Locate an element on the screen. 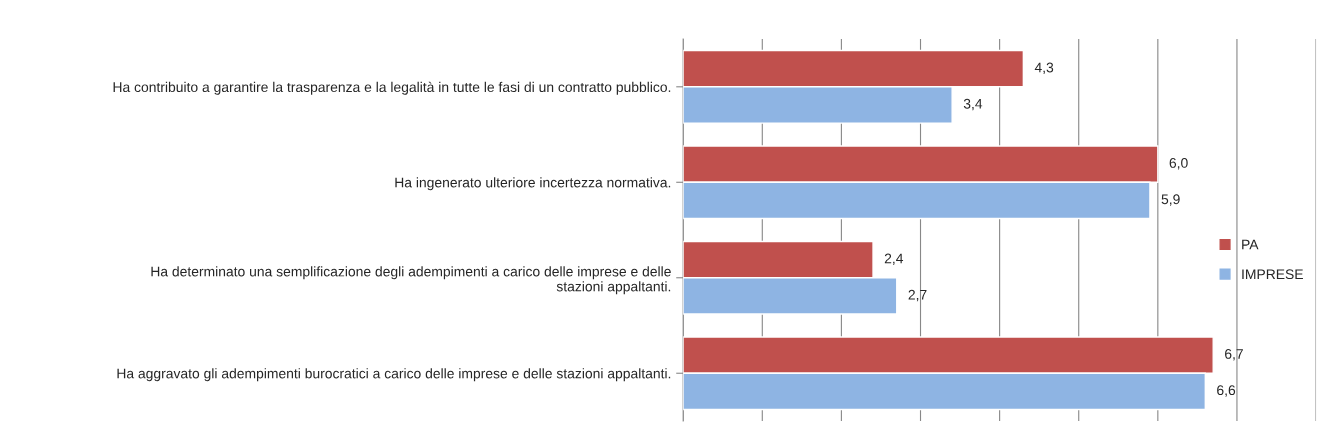 This screenshot has height=434, width=1324. data-label: 6,7 is located at coordinates (1234, 354).